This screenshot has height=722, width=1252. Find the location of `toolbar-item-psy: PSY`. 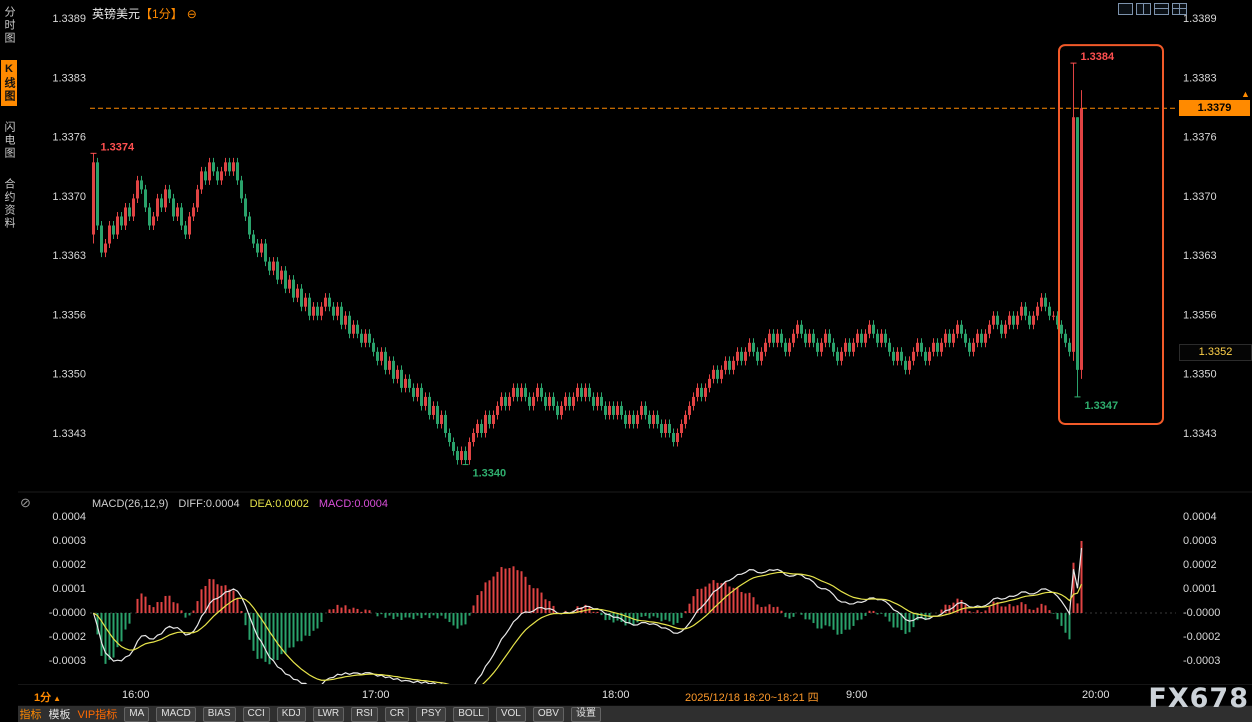

toolbar-item-psy: PSY is located at coordinates (431, 714).